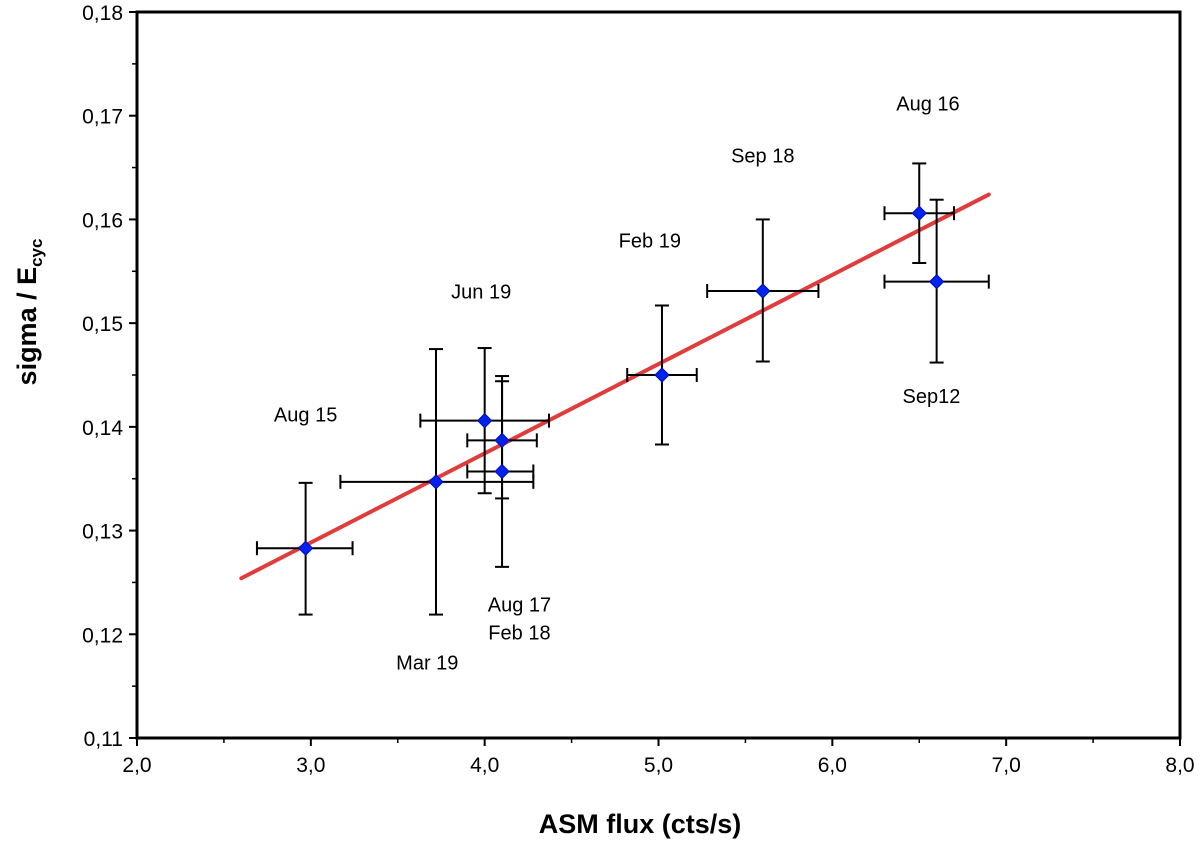  What do you see at coordinates (102, 117) in the screenshot?
I see `y-tick-label: 0,17` at bounding box center [102, 117].